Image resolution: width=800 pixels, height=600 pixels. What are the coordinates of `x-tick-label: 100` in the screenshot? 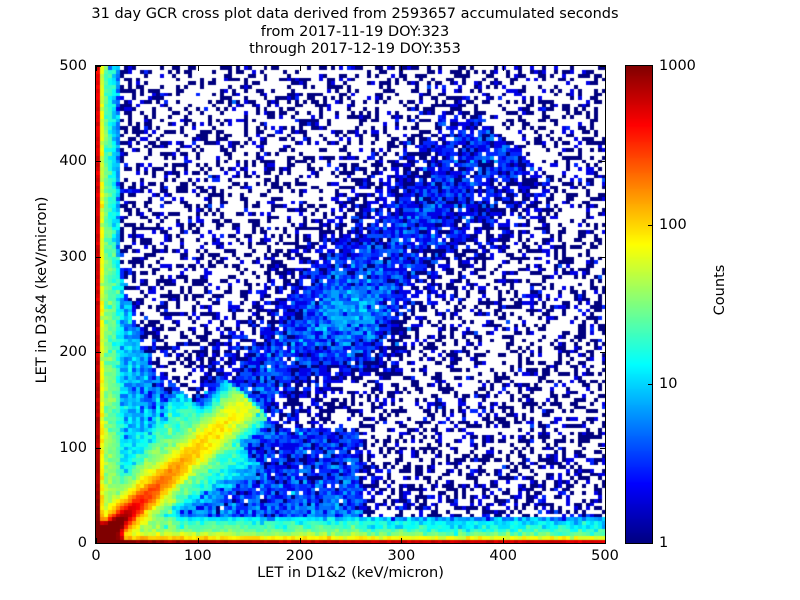 It's located at (197, 556).